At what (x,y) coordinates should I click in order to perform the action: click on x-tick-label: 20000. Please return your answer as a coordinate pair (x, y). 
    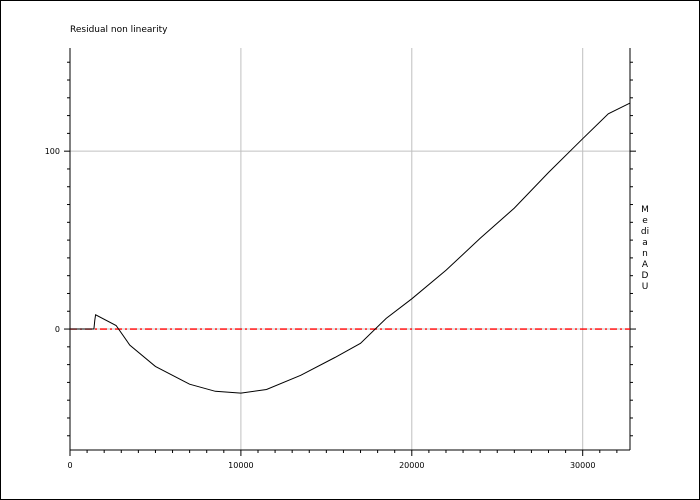
    Looking at the image, I should click on (411, 465).